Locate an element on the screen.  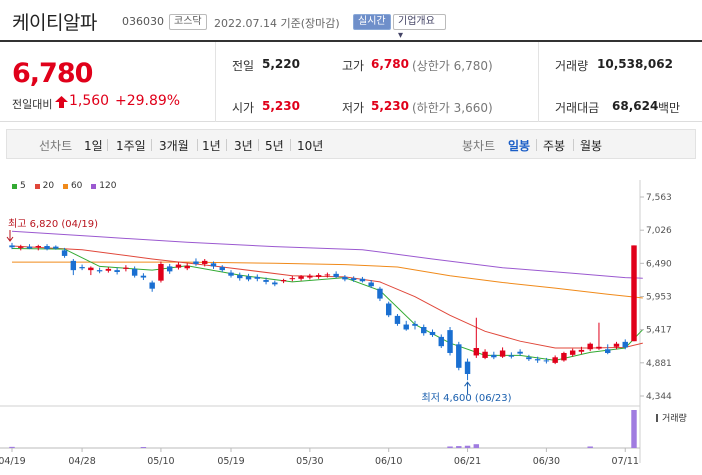
y-tick-label: 7,563 is located at coordinates (659, 198).